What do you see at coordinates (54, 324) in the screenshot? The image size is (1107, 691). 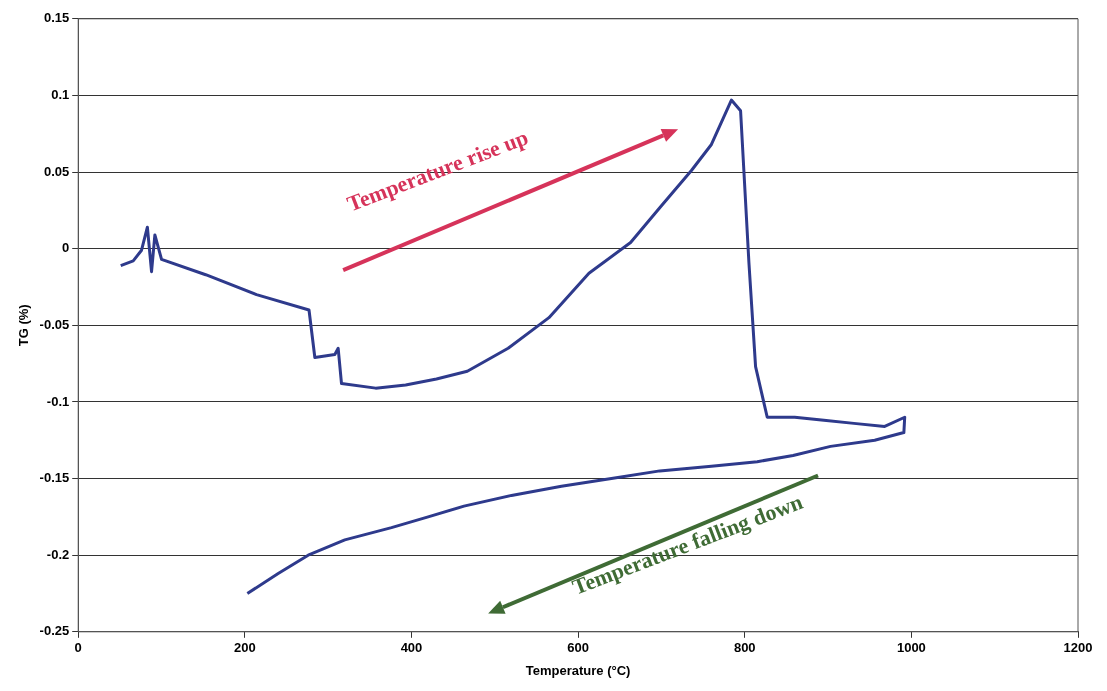 I see `y-tick-label: -0.05` at bounding box center [54, 324].